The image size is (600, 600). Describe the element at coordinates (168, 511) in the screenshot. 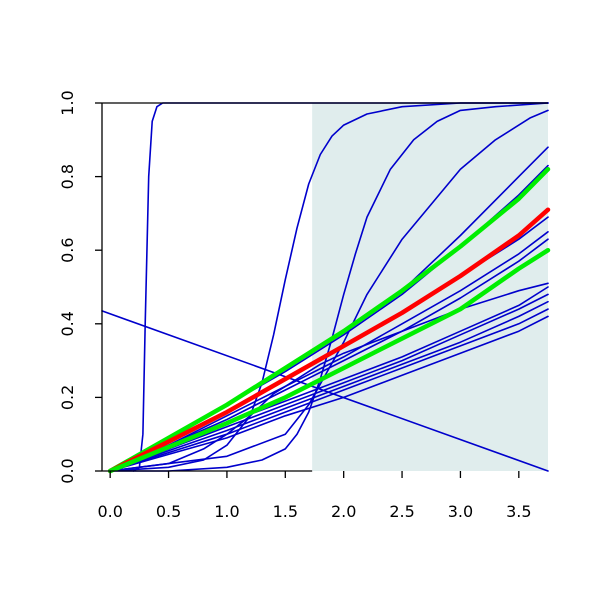

I see `x-tick-label: 0.5` at that location.